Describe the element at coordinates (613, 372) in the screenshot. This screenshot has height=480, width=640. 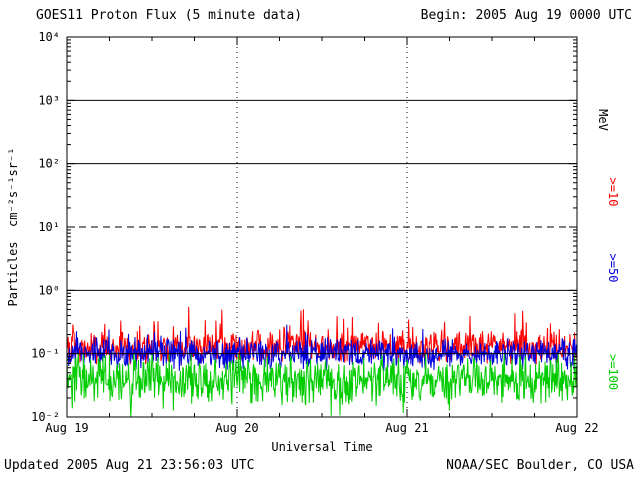
I see `right-axis-label-ge100: >=100` at that location.